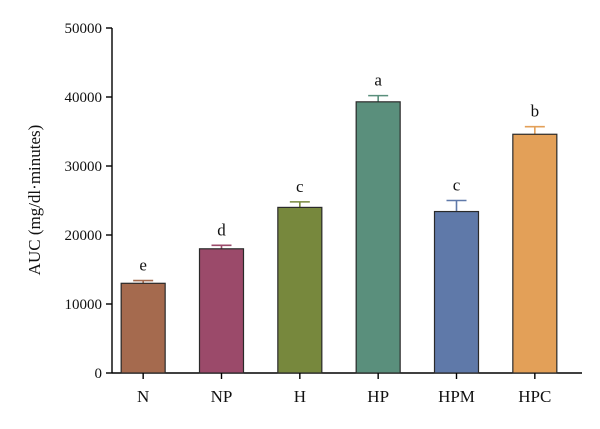  I want to click on y-tick-label: 40000, so click(84, 98).